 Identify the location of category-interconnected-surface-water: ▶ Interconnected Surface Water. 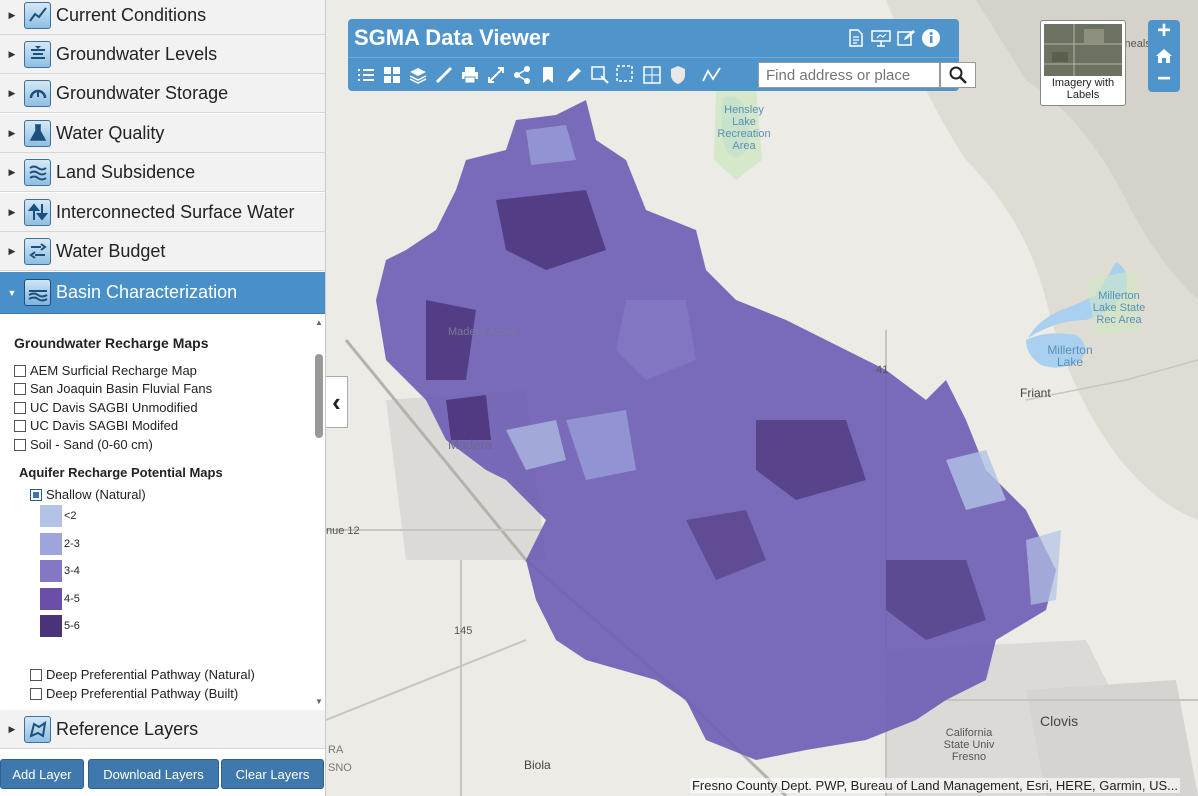
(162, 212).